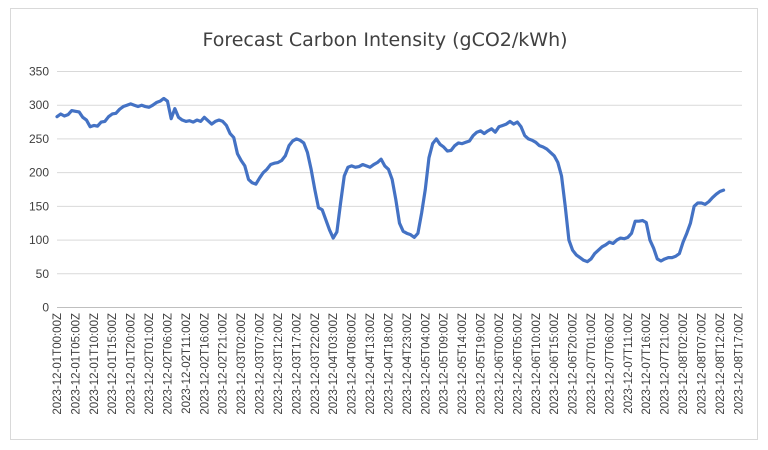 Image resolution: width=768 pixels, height=450 pixels. Describe the element at coordinates (371, 364) in the screenshot. I see `x-tick-label: 2023-12-04T13:00Z` at that location.